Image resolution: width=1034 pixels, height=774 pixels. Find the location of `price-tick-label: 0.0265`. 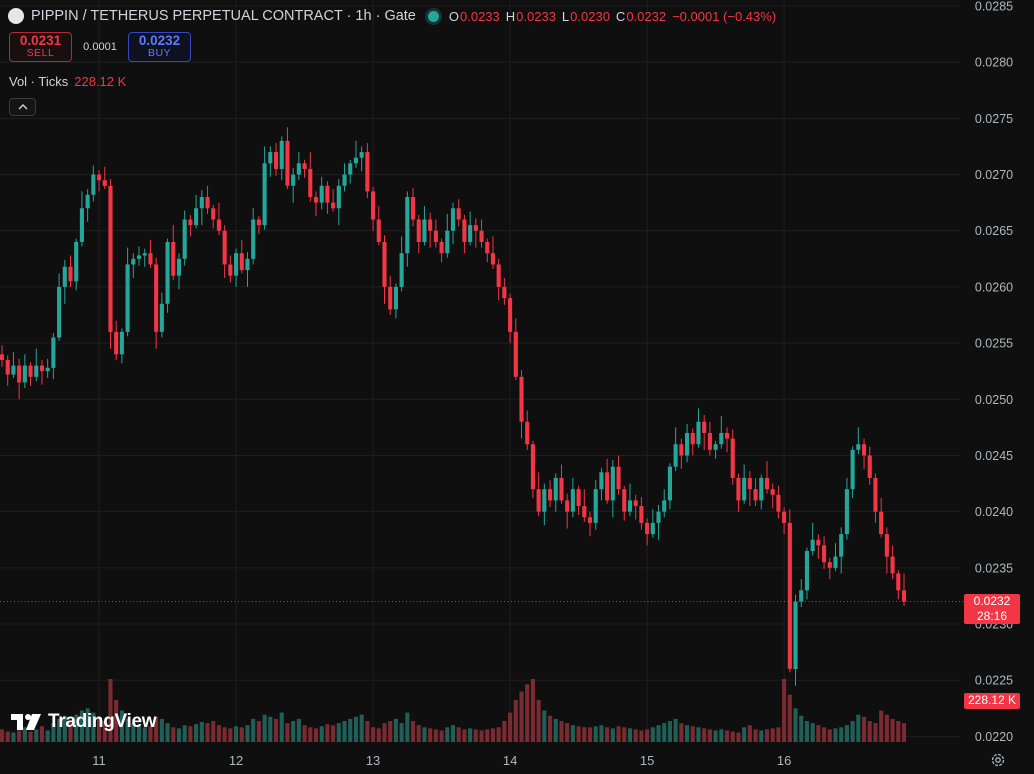

price-tick-label: 0.0265 is located at coordinates (994, 231).